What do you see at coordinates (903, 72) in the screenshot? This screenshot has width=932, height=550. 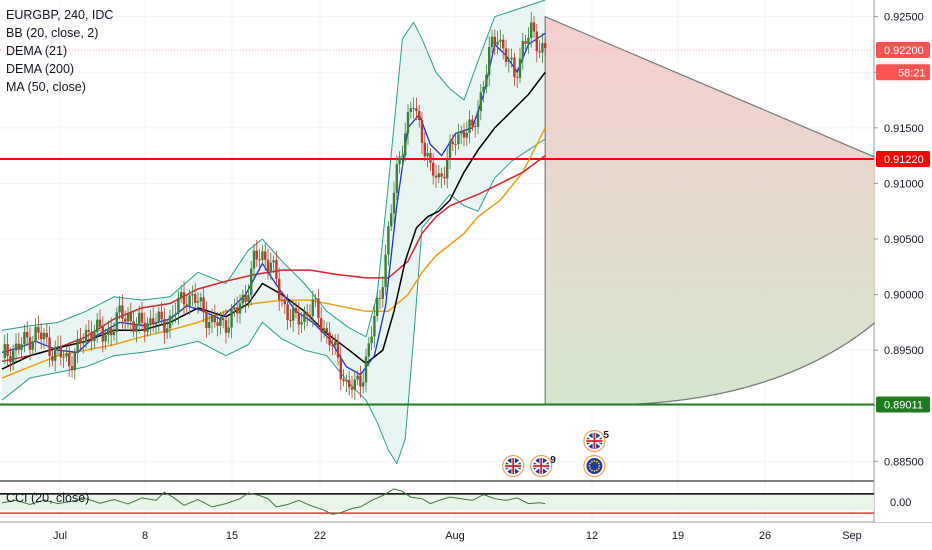 I see `price-tag: 58:21` at bounding box center [903, 72].